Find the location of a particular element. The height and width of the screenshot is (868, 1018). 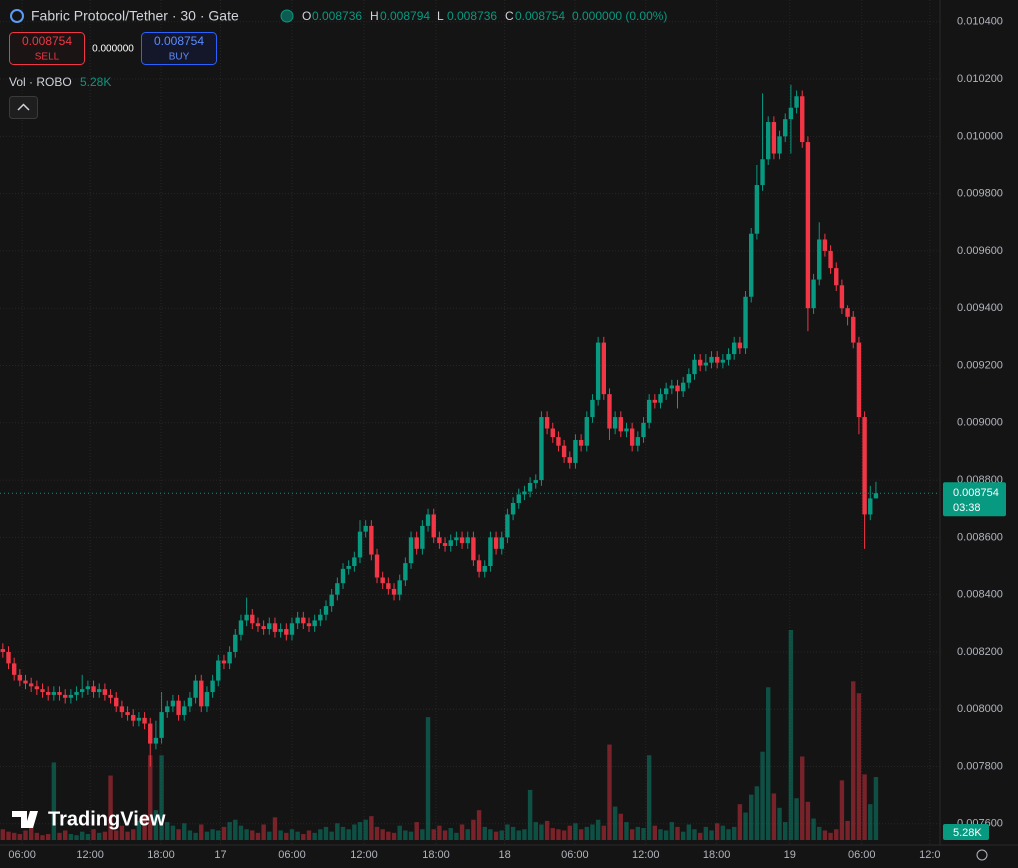

sell-button is located at coordinates (47, 48).